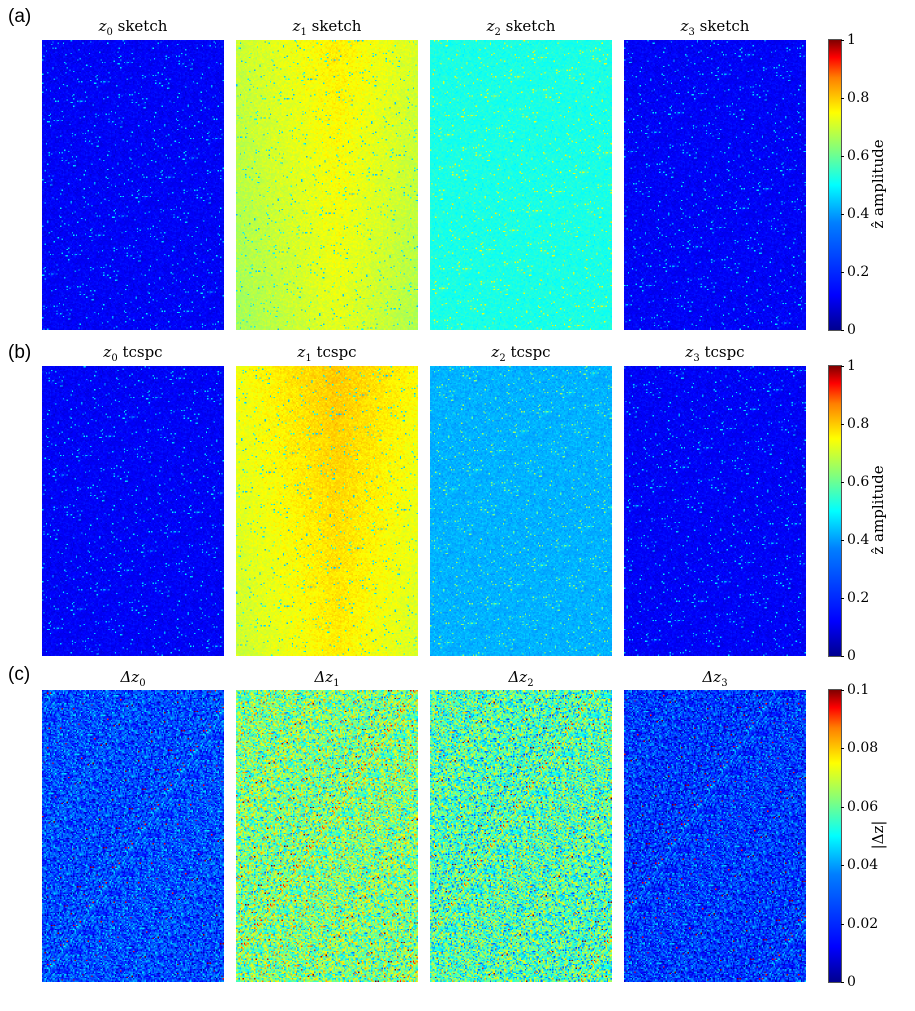  Describe the element at coordinates (863, 923) in the screenshot. I see `colorbar-tick-label: 0.02` at that location.